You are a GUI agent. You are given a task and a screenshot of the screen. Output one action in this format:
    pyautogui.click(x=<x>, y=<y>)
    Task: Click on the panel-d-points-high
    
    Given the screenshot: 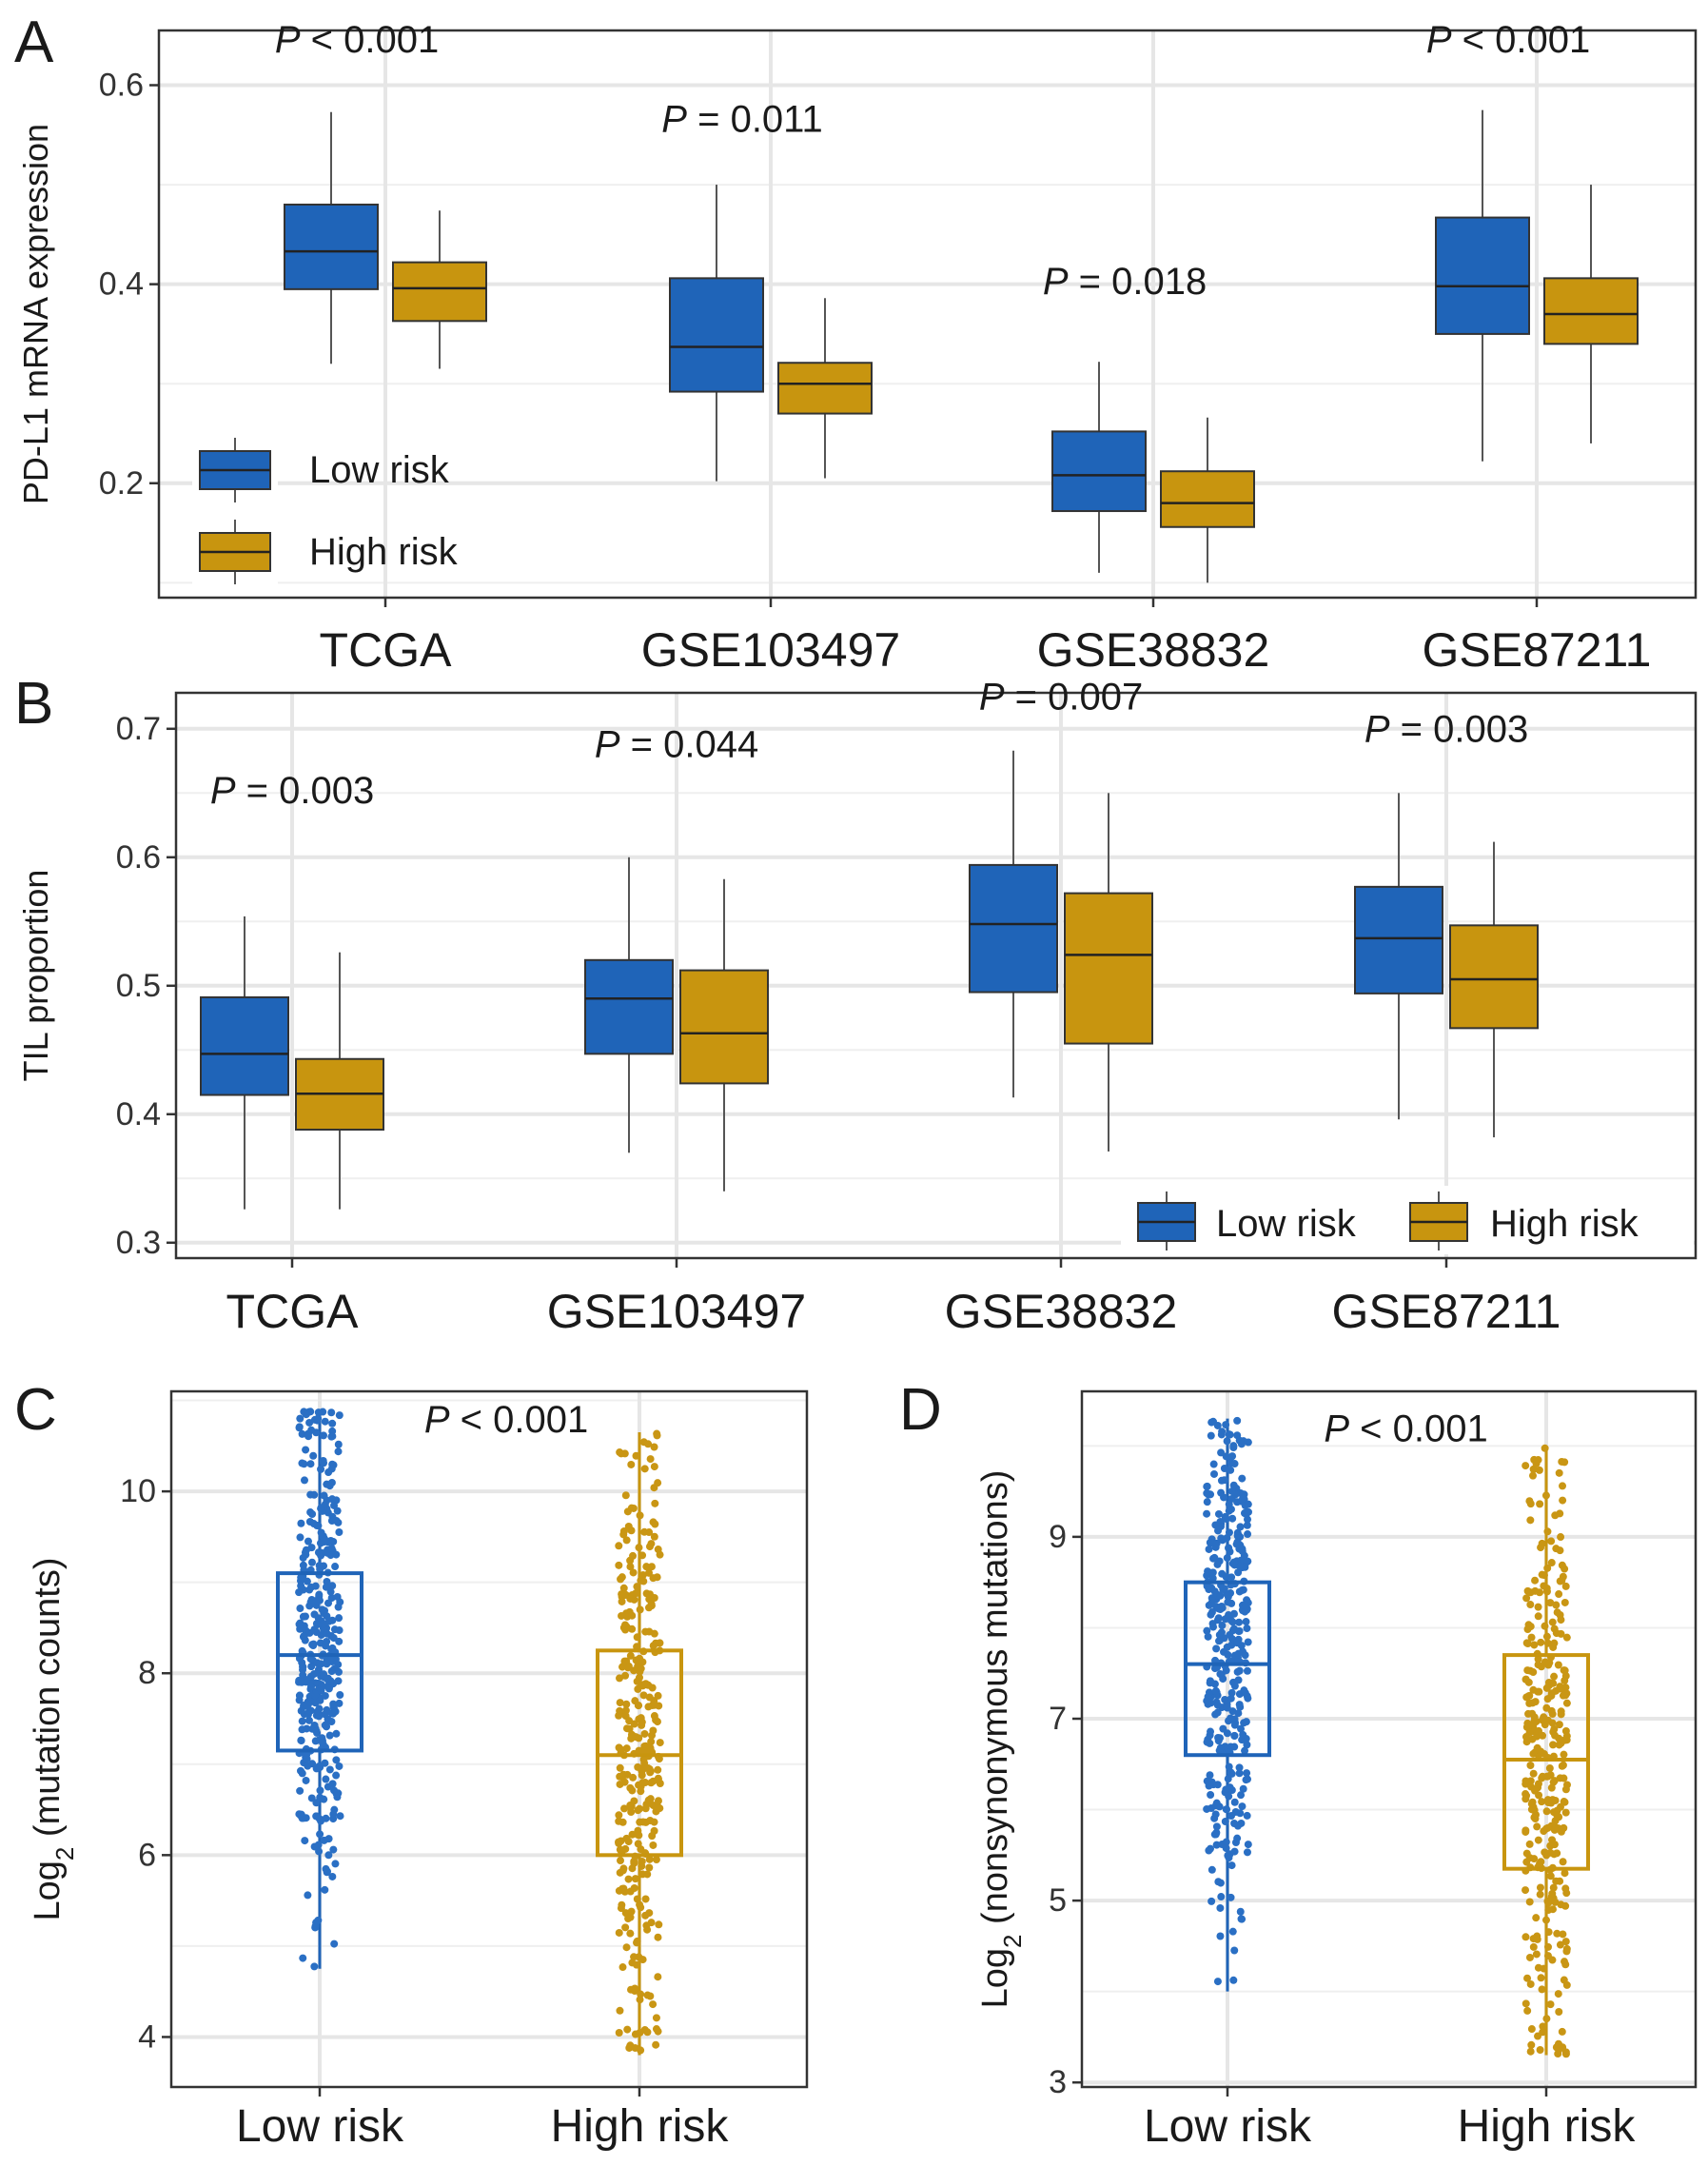 What is the action you would take?
    pyautogui.click(x=1546, y=1751)
    